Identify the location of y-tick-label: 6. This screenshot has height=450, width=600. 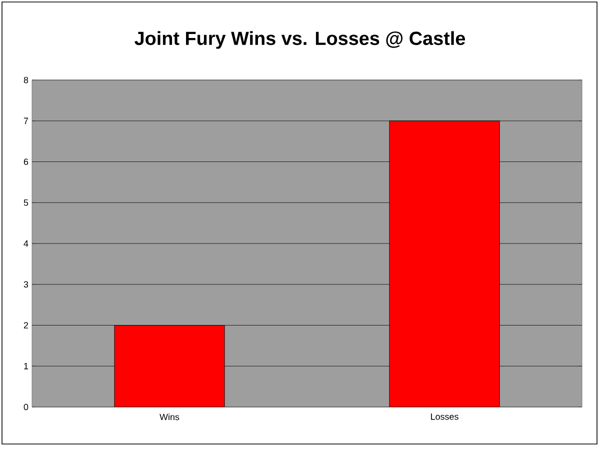
(26, 161).